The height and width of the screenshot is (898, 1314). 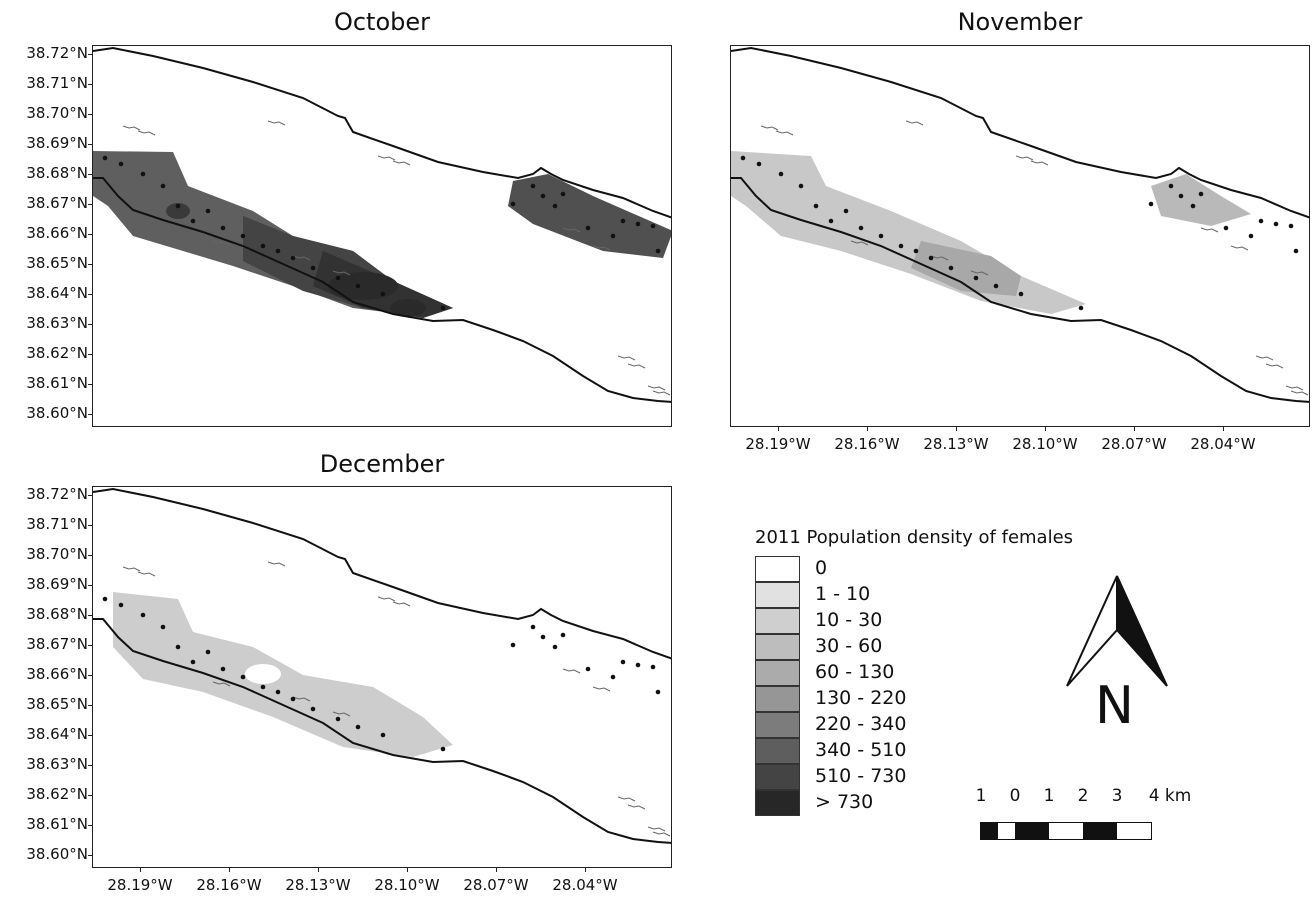 What do you see at coordinates (1020, 22) in the screenshot?
I see `panel-title-november: November` at bounding box center [1020, 22].